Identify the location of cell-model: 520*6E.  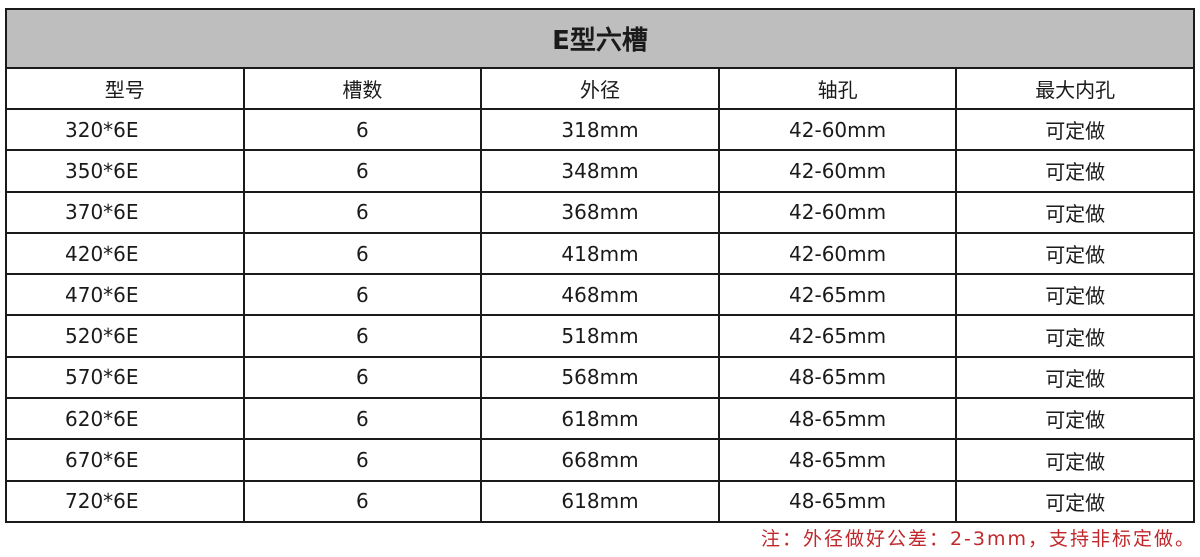
(125, 336).